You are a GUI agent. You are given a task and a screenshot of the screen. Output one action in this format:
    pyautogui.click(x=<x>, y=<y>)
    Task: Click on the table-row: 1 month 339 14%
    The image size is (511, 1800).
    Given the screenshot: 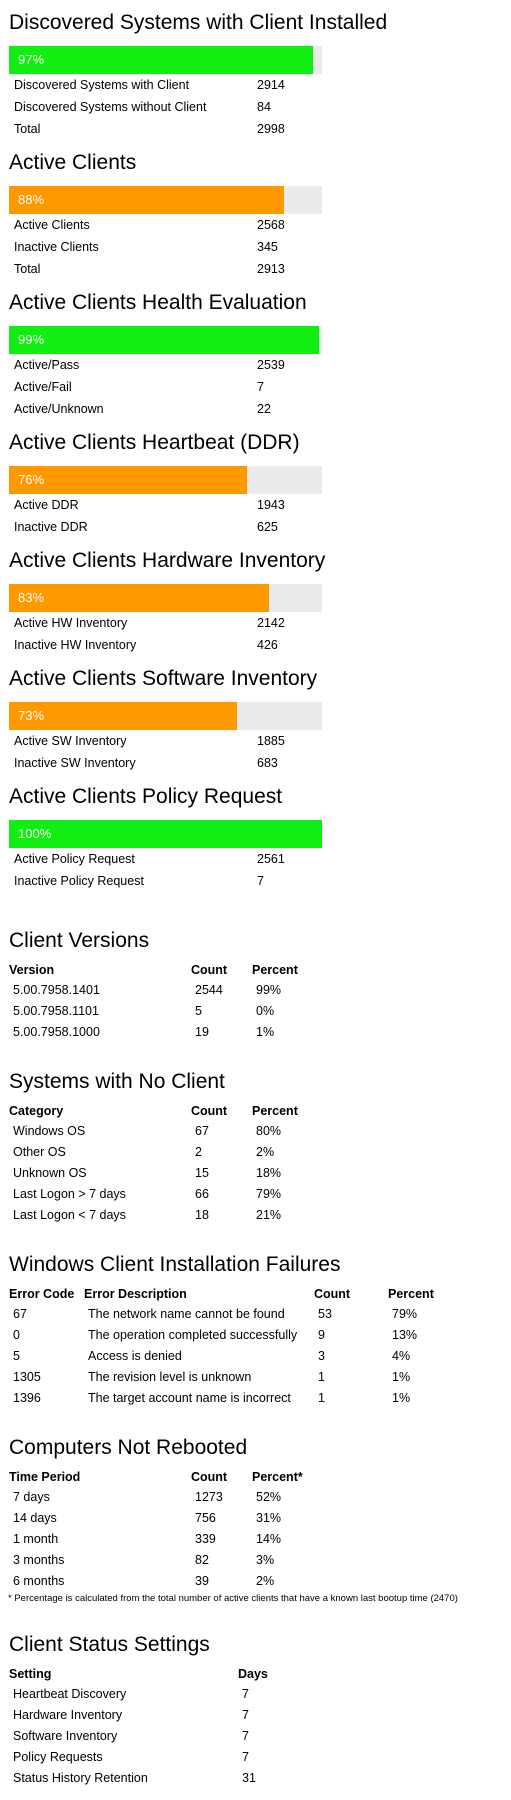 What is the action you would take?
    pyautogui.click(x=260, y=1539)
    